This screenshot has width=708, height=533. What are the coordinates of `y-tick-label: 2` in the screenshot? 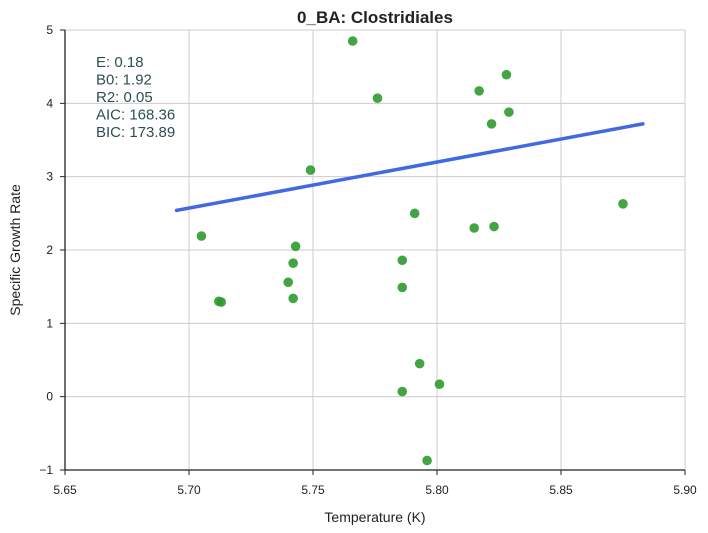 It's located at (49, 250).